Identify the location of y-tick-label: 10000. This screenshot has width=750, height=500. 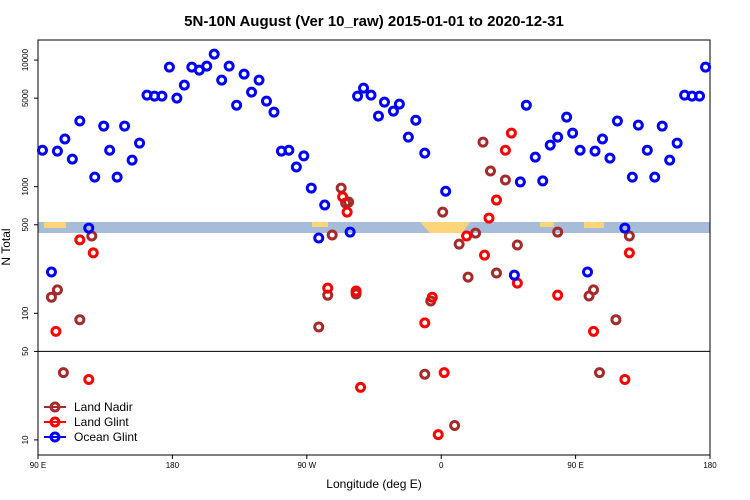
(25, 59).